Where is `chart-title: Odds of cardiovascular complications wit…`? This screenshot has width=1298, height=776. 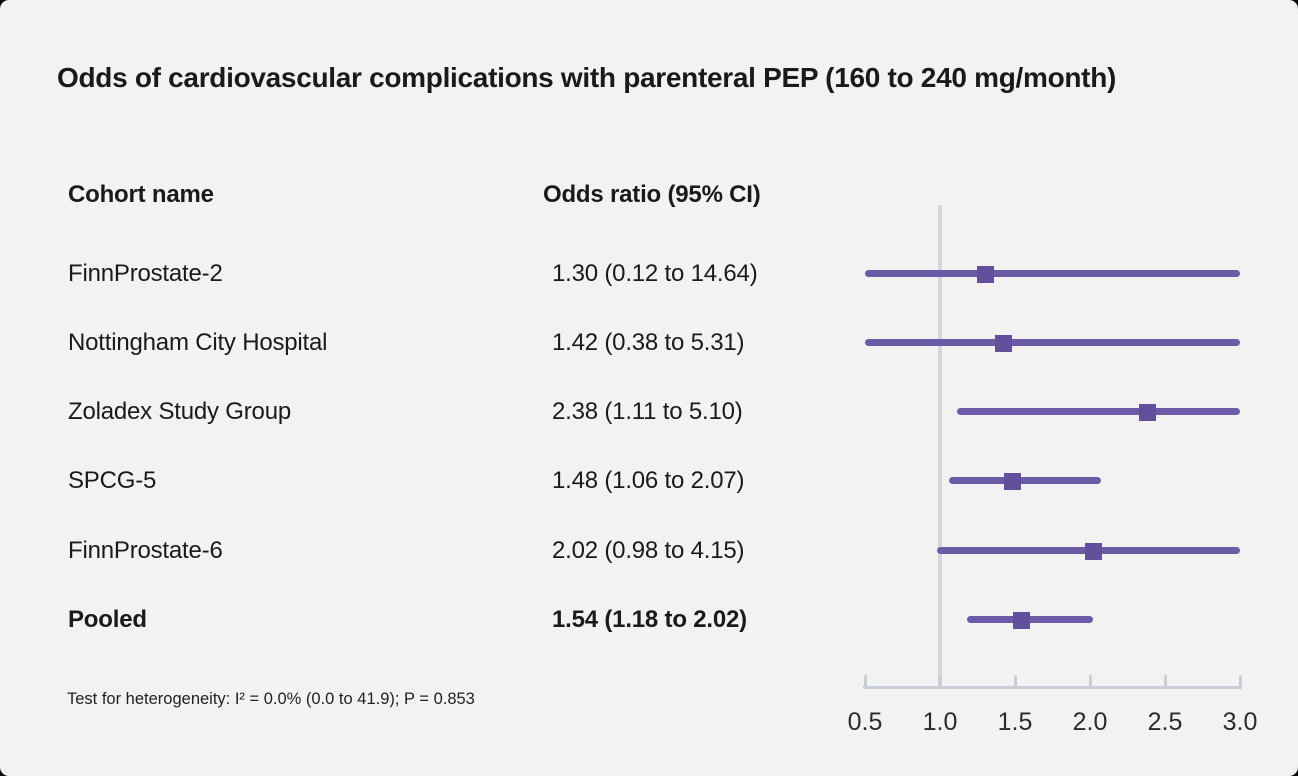 chart-title: Odds of cardiovascular complications wit… is located at coordinates (587, 77).